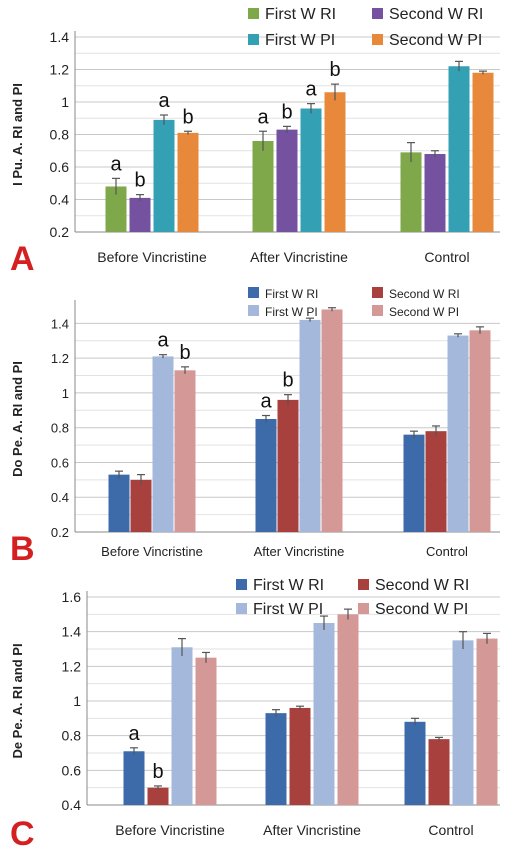  I want to click on y-tick-label: 1.6, so click(72, 597).